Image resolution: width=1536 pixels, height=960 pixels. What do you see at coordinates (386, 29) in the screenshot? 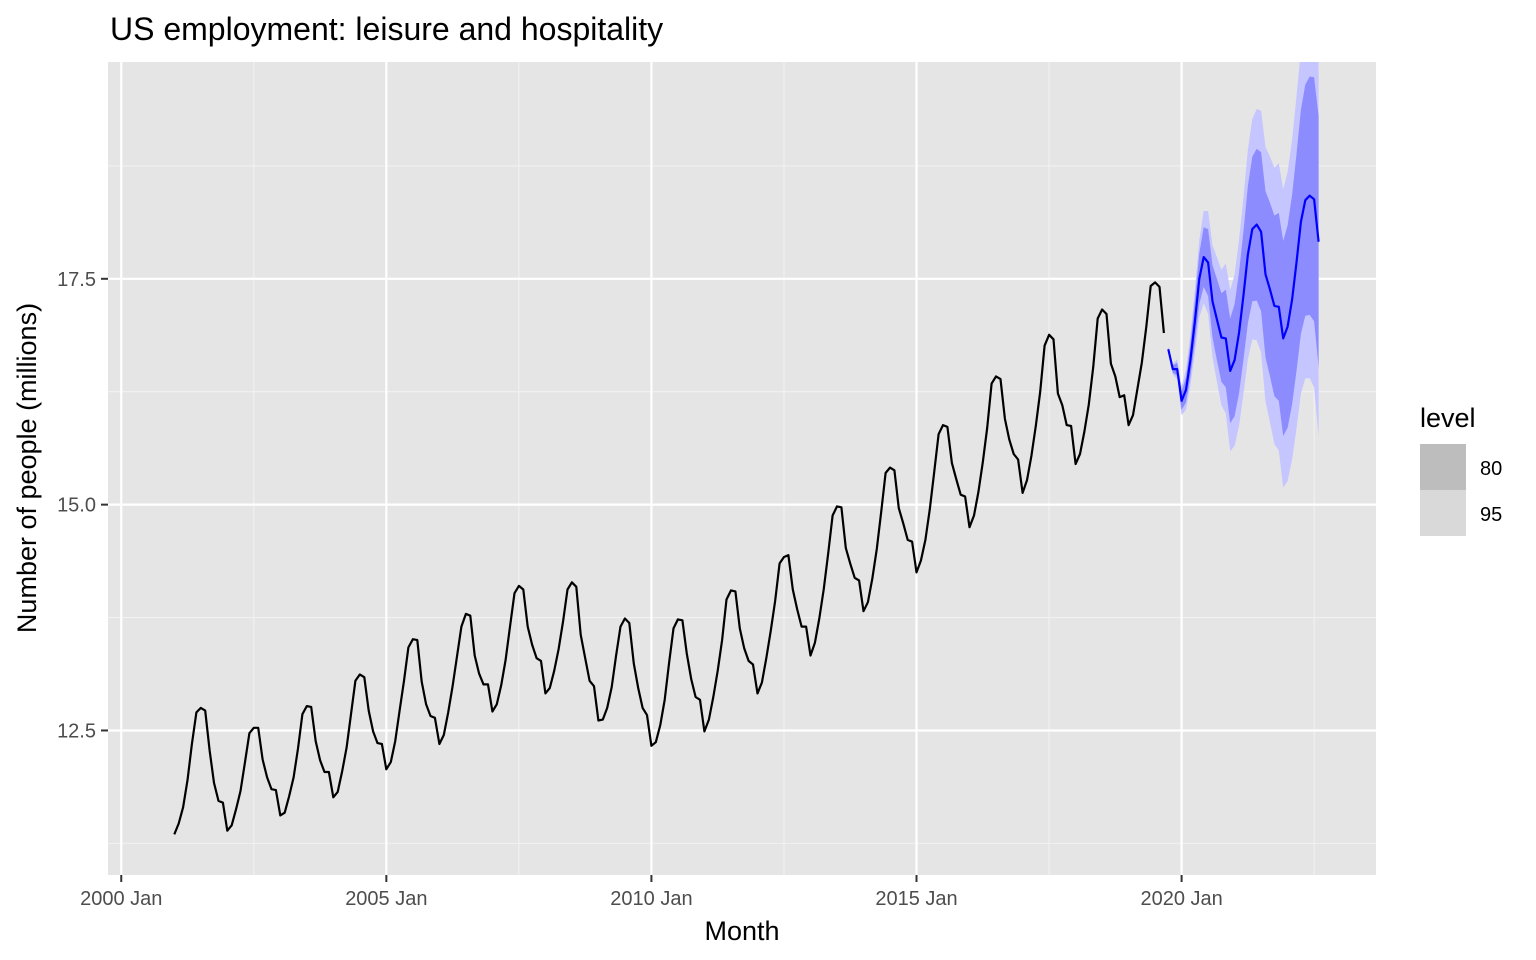
I see `chart-title: US employment: leisure and hospitality` at bounding box center [386, 29].